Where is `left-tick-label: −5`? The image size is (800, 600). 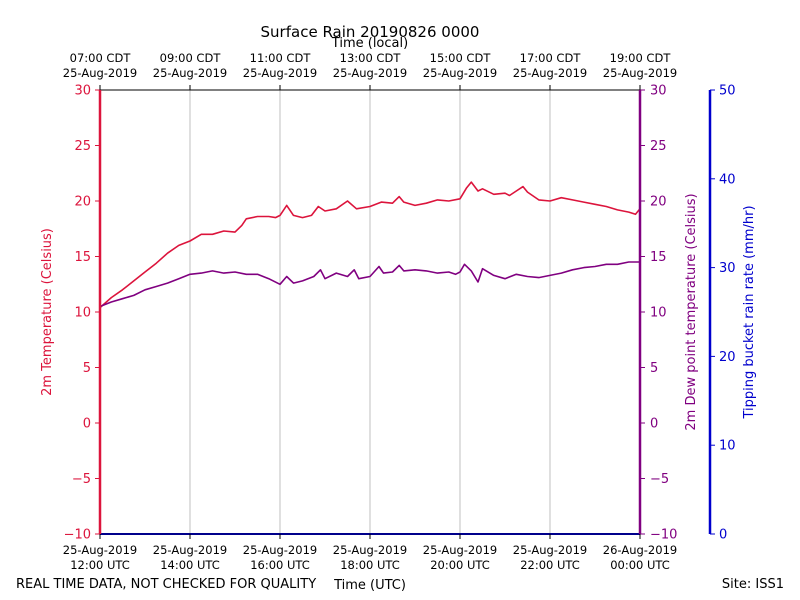
left-tick-label: −5 is located at coordinates (81, 479).